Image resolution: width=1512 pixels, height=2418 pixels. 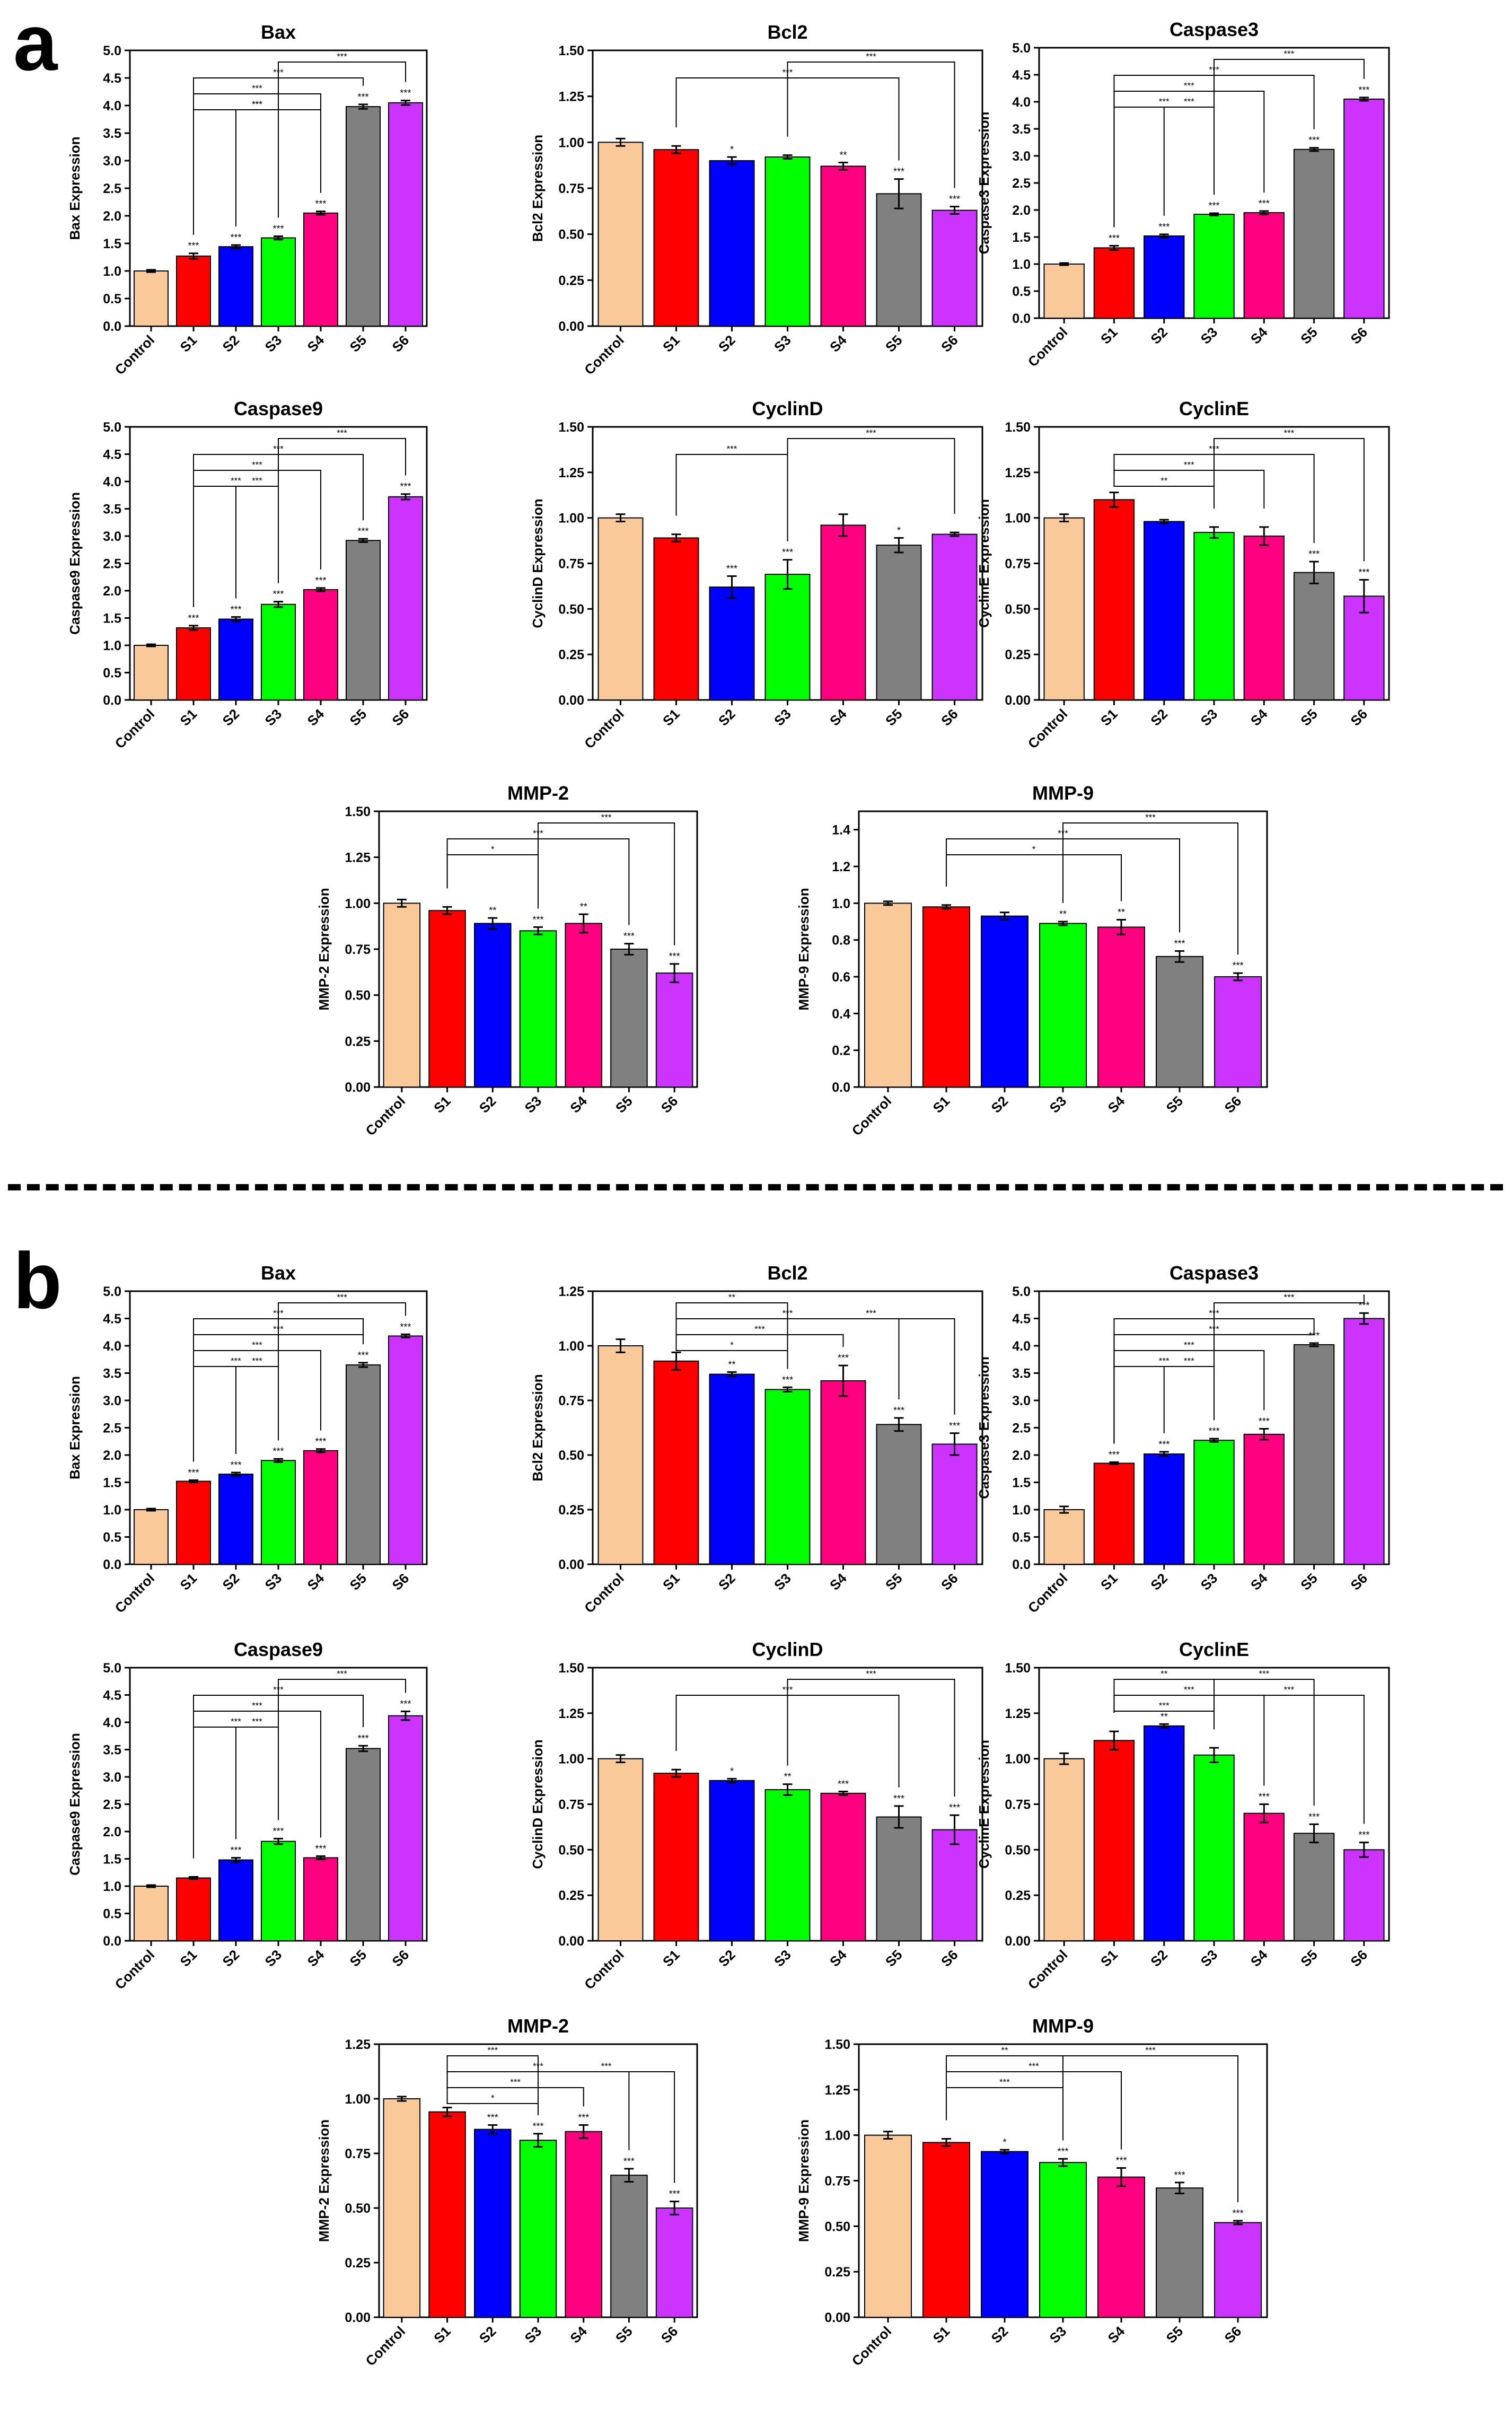 I want to click on y-tick-label: 4.5, so click(x=1022, y=76).